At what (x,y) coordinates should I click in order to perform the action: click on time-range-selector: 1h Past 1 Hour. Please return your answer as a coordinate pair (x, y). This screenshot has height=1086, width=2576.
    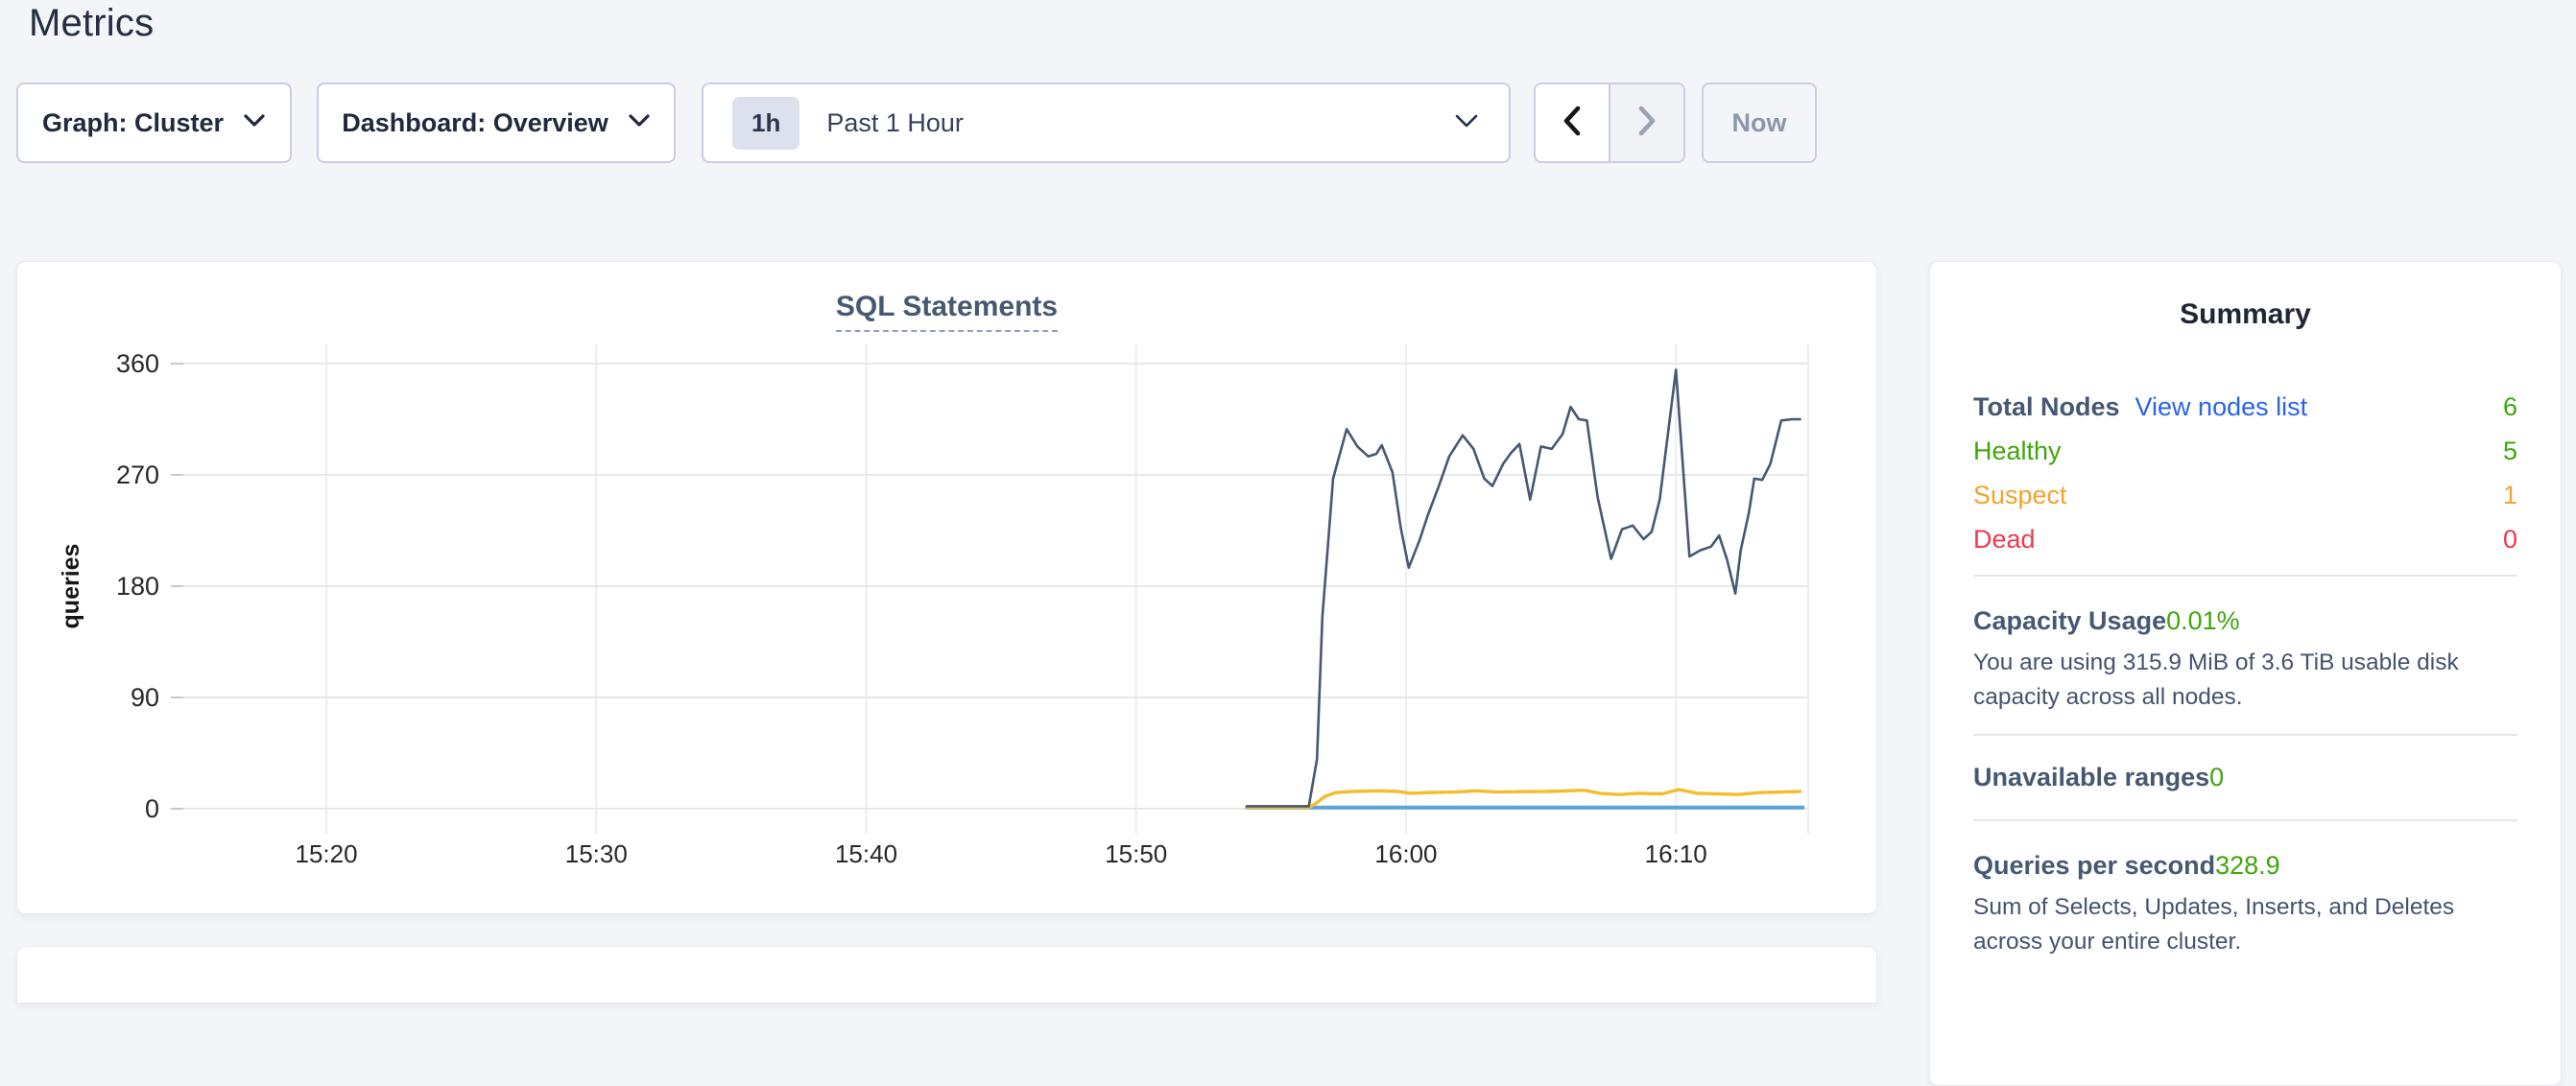
    Looking at the image, I should click on (1106, 123).